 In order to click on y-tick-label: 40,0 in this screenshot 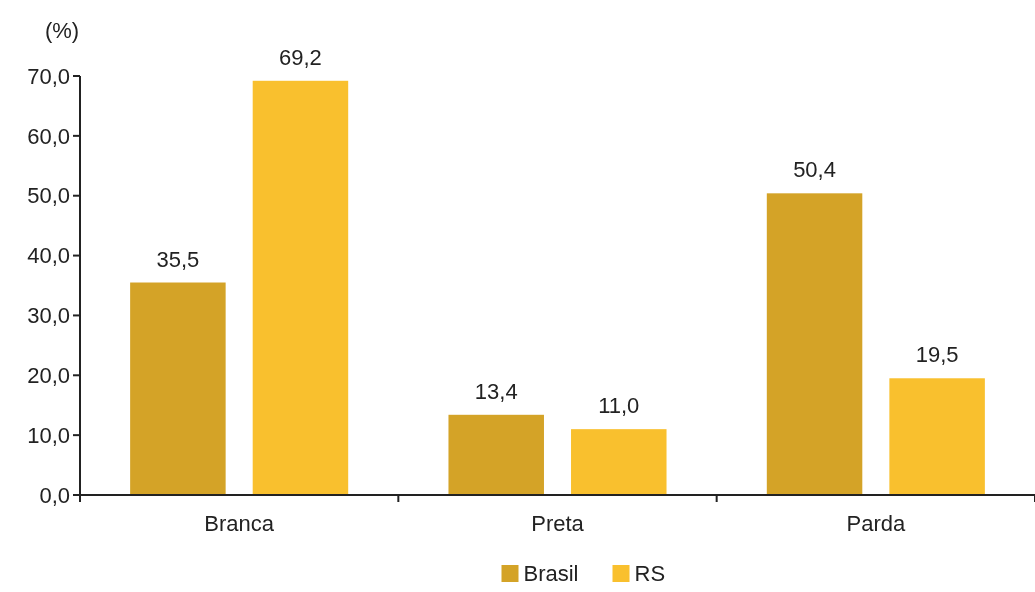, I will do `click(48, 256)`.